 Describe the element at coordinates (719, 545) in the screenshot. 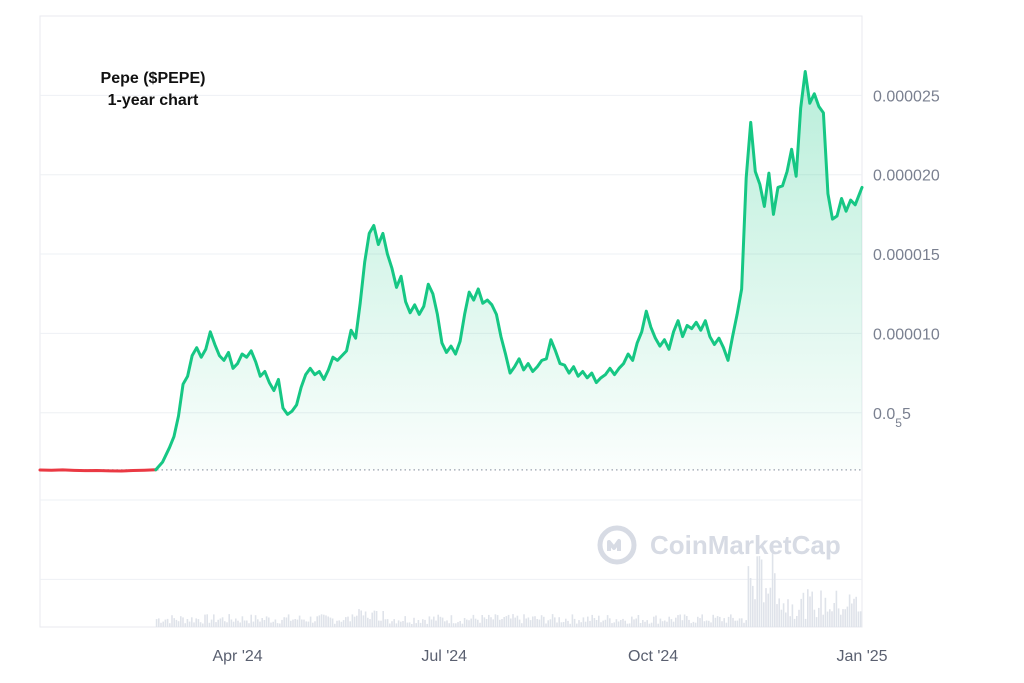

I see `watermark: CoinMarketCap` at that location.